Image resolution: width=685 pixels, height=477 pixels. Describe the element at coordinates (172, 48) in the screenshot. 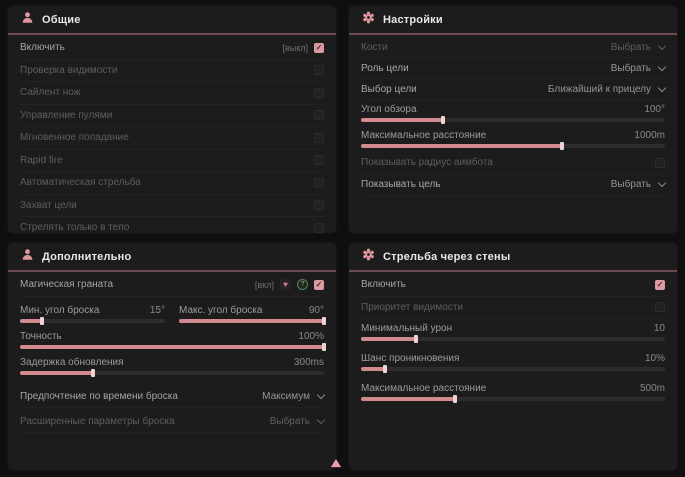

I see `row-enable: Включить [выкл] ✓` at that location.